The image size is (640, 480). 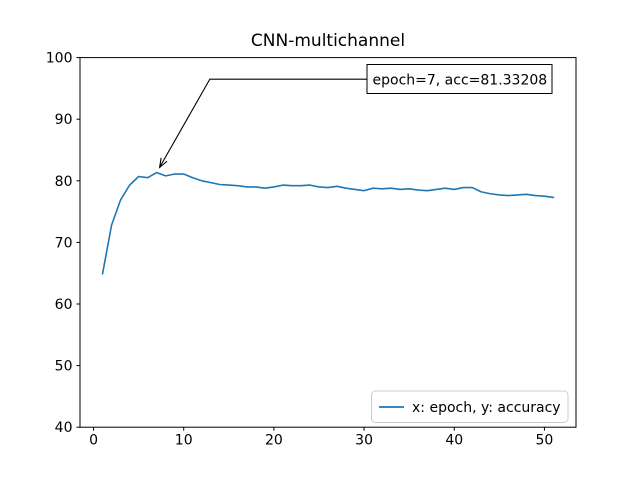 I want to click on chart-title: CNN-multichannel, so click(x=328, y=41).